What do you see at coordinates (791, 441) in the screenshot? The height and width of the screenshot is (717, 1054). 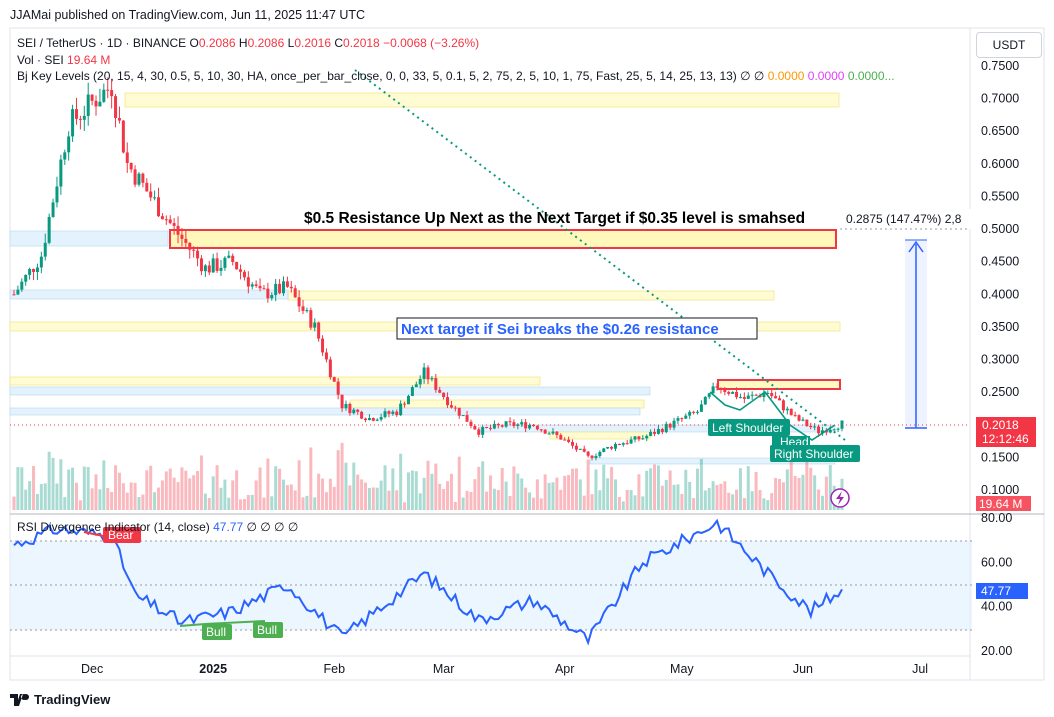 I see `head-tag` at bounding box center [791, 441].